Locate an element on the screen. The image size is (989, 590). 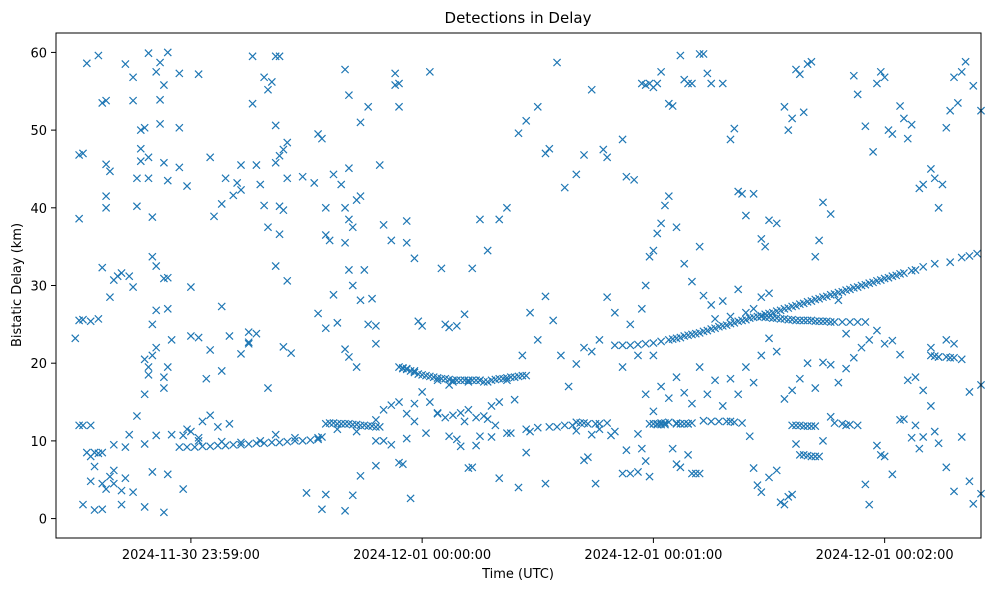
y-axis-ticks: 0 10 20 30 40 50 60 is located at coordinates (43, 287).